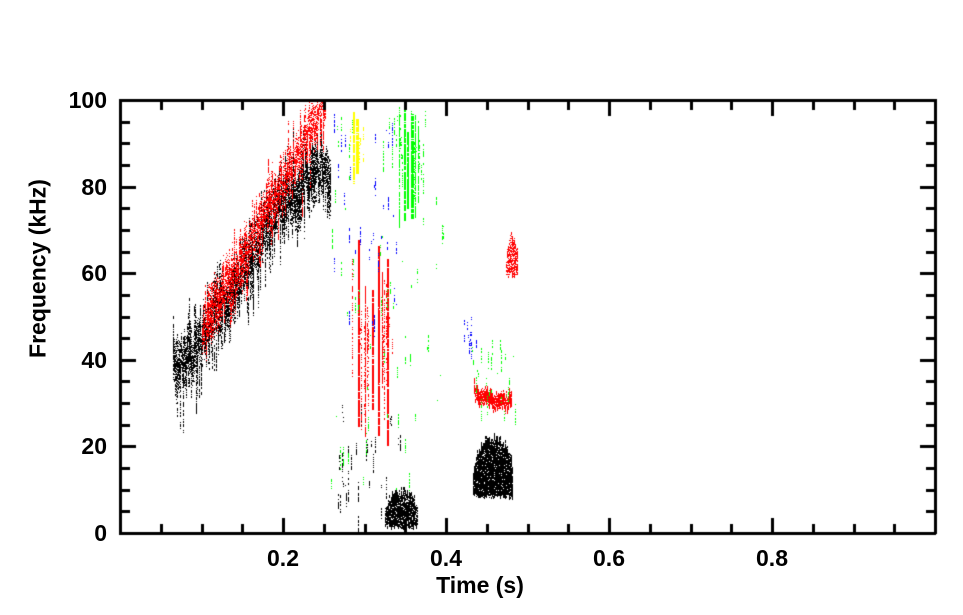  I want to click on y-tick-label-100: 100, so click(87, 100).